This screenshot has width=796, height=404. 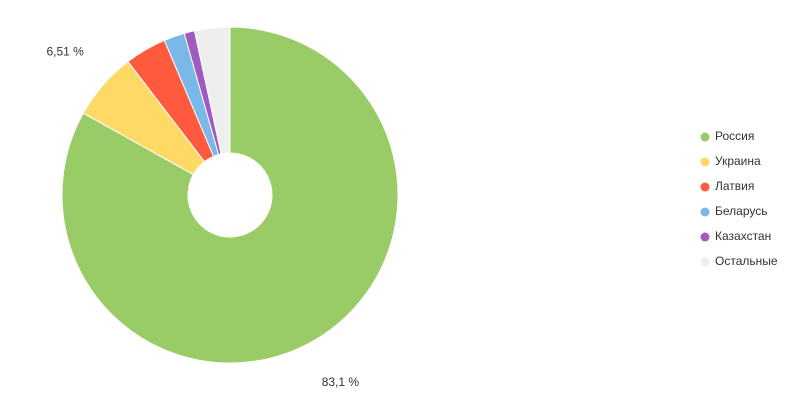 What do you see at coordinates (65, 52) in the screenshot?
I see `data-label: 6,51 %` at bounding box center [65, 52].